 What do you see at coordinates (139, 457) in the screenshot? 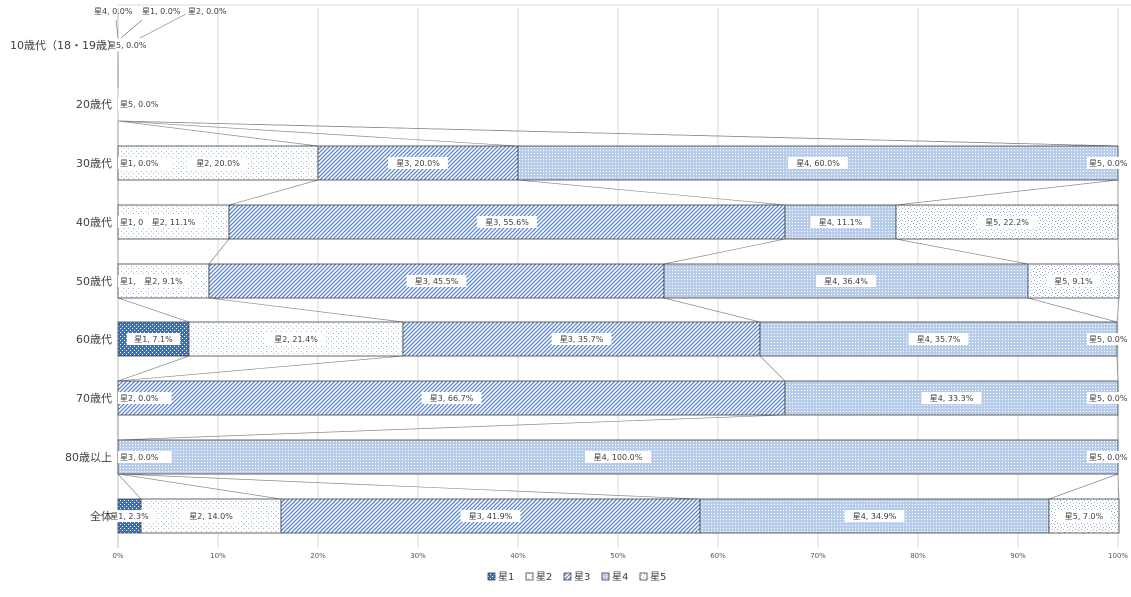
I see `svg-text: 星3, 0.0%` at bounding box center [139, 457].